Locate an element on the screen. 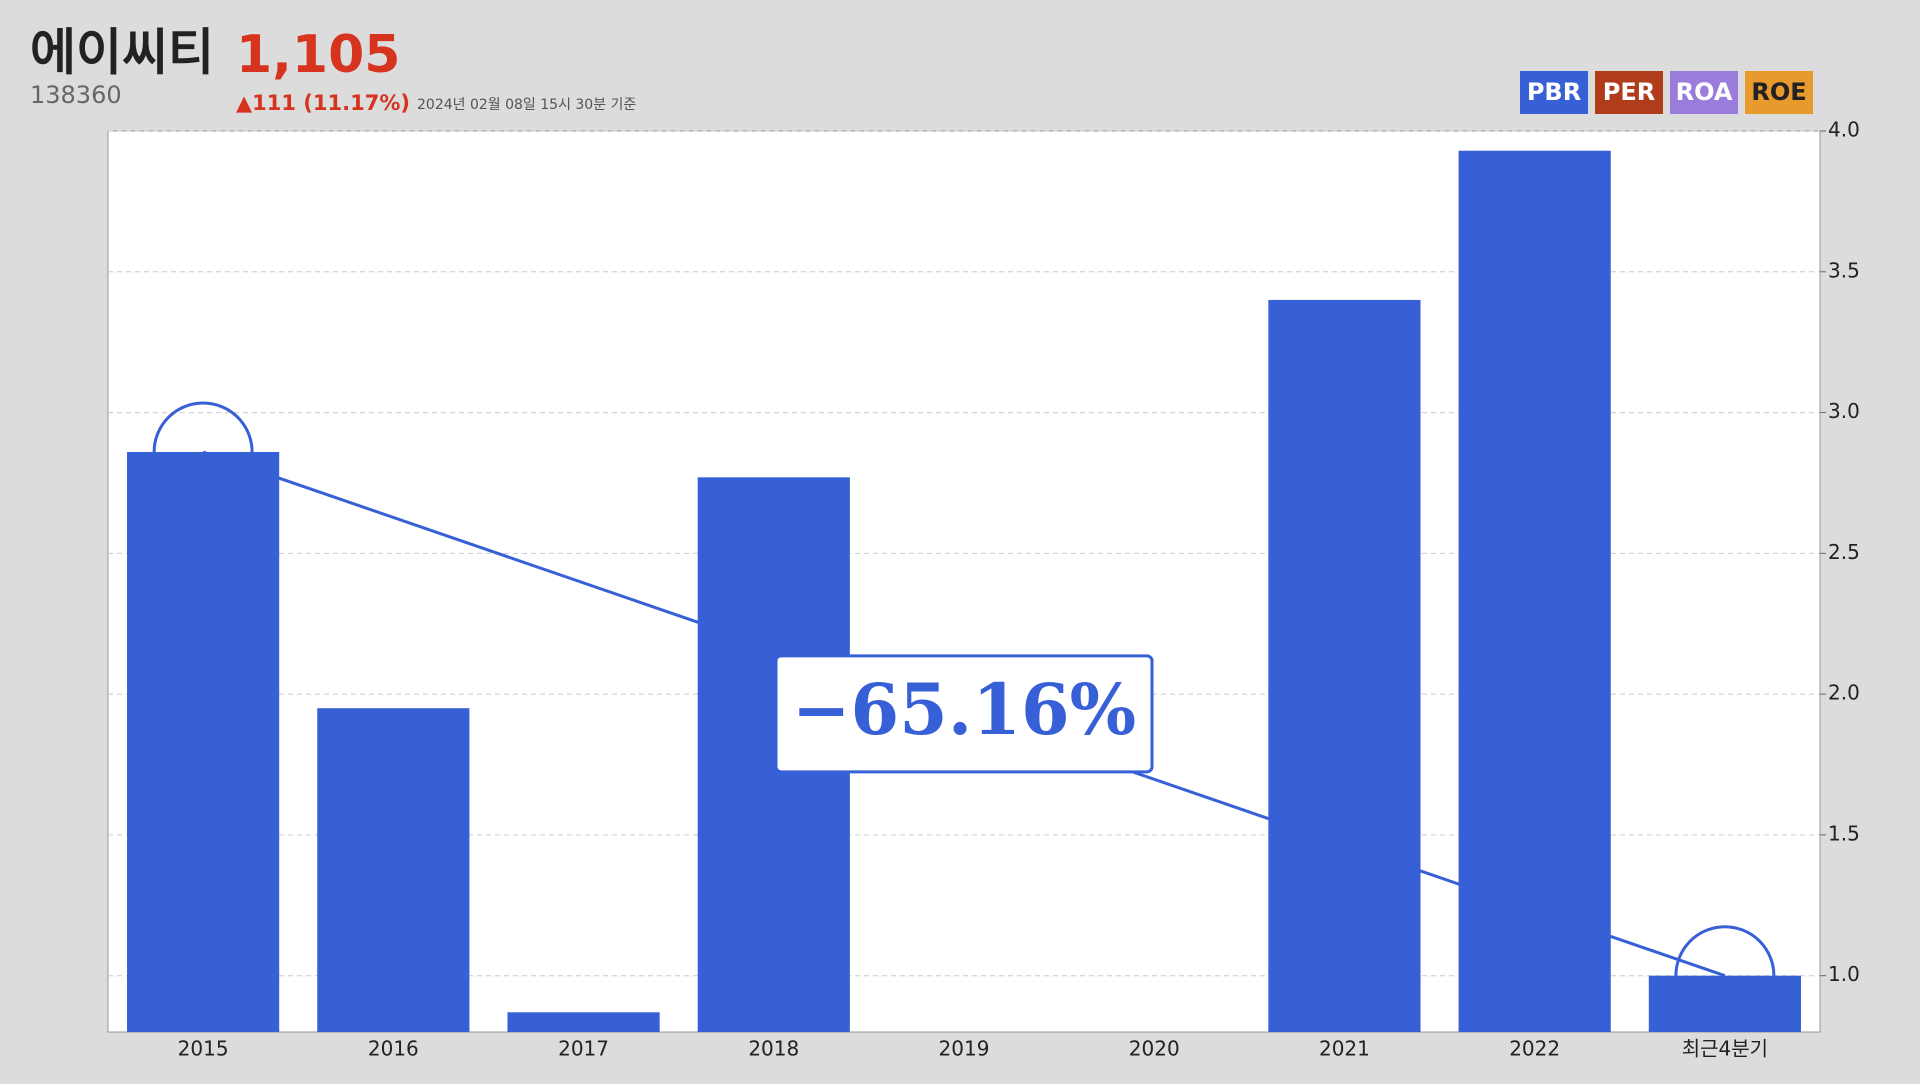 The height and width of the screenshot is (1084, 1920). x-tick-label: 최근4분기 is located at coordinates (1725, 1049).